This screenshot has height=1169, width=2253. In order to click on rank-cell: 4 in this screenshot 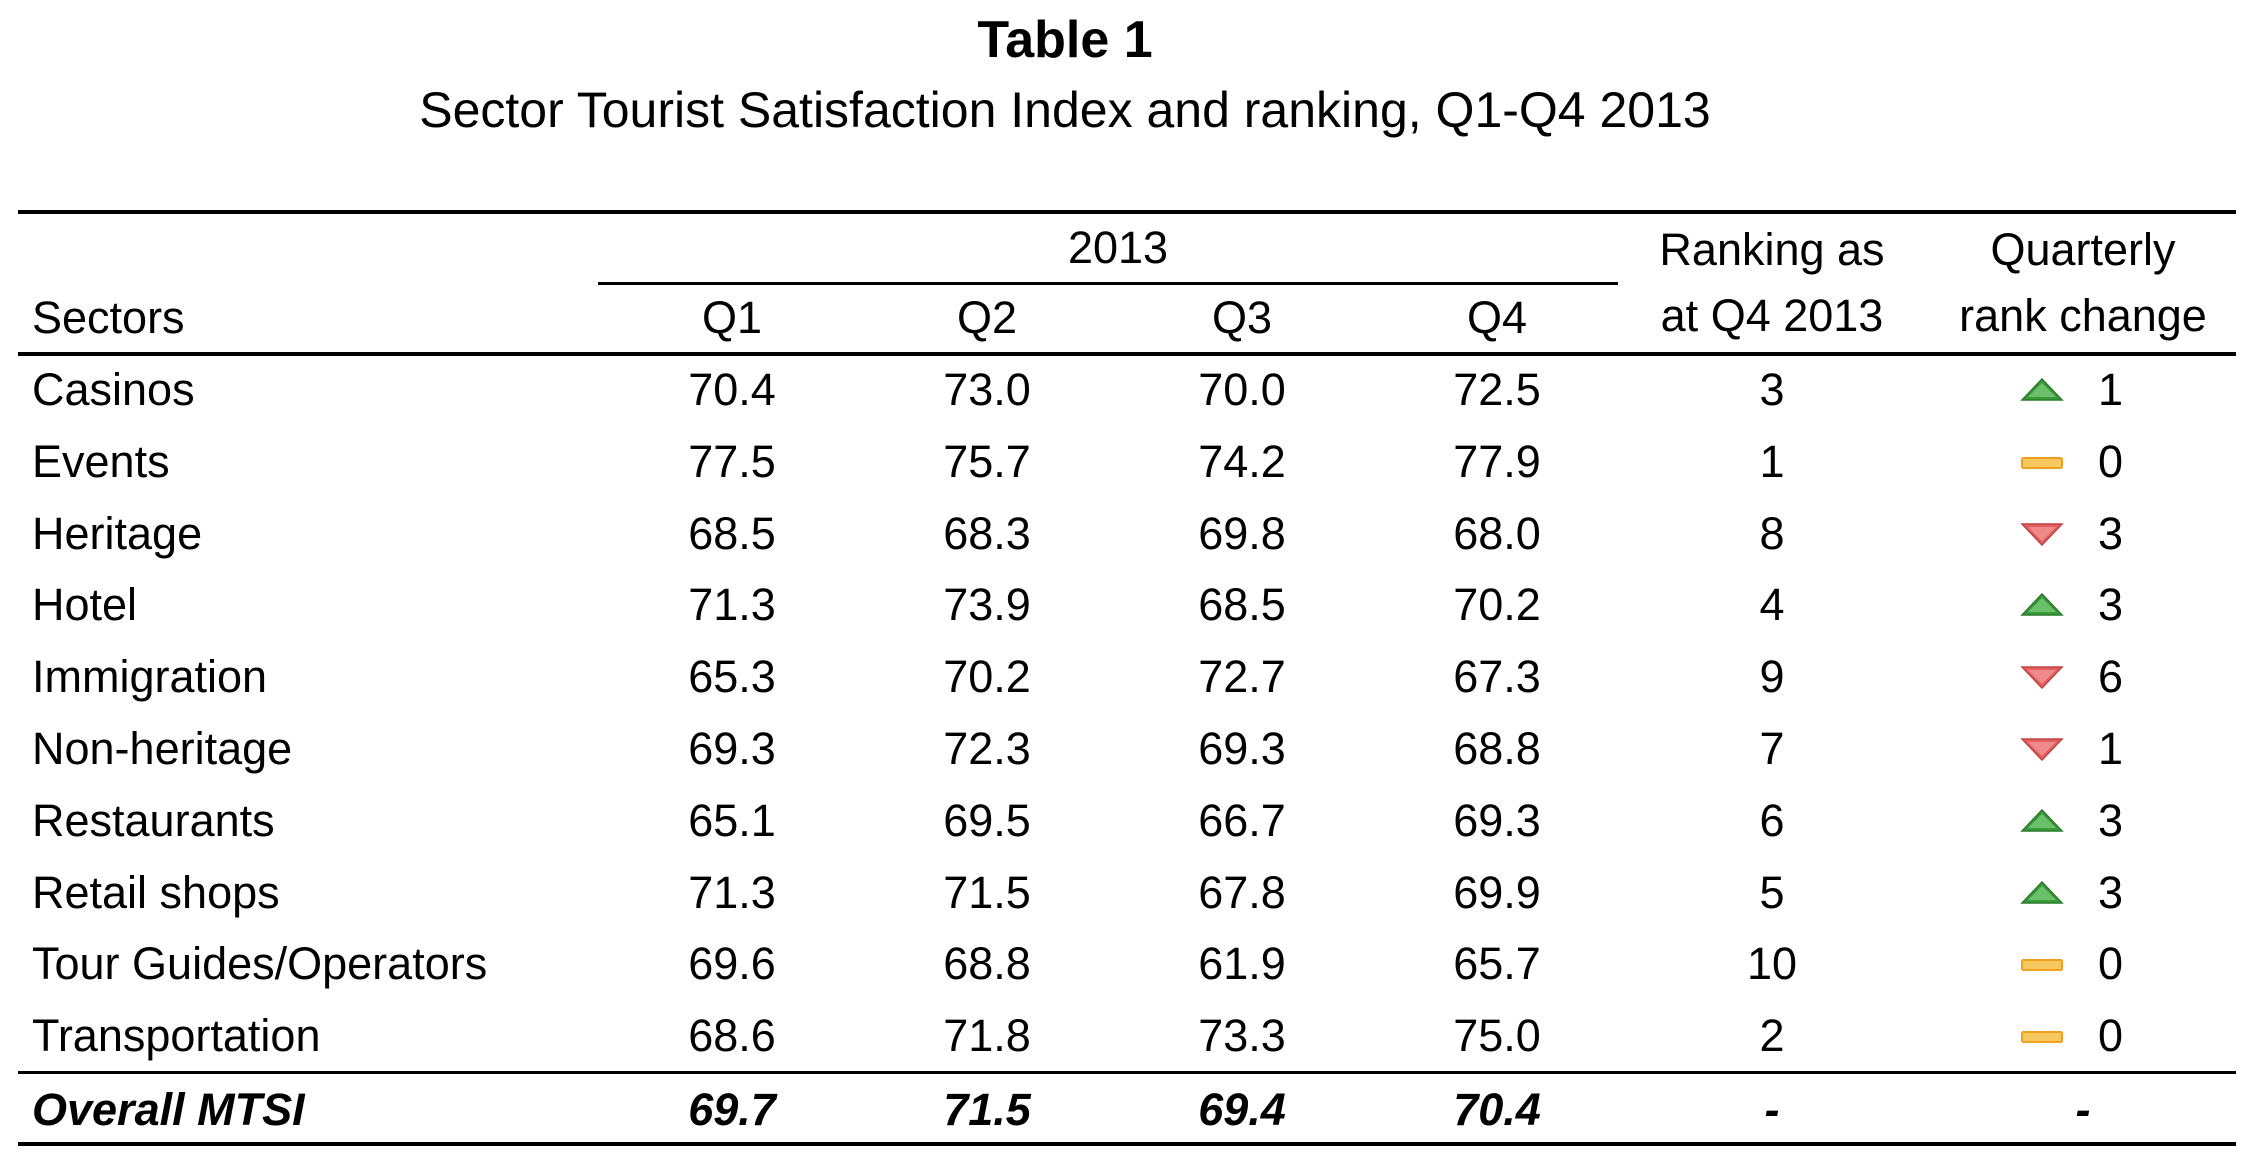, I will do `click(1772, 604)`.